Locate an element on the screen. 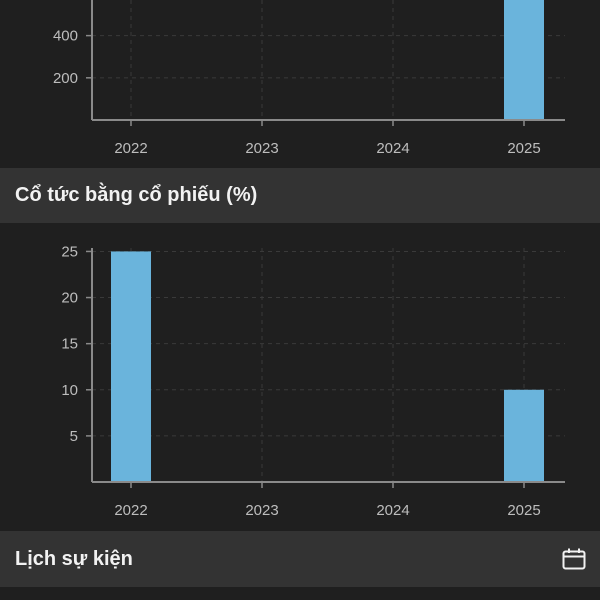  stock-dividend-xtick-label: 2022 is located at coordinates (130, 510).